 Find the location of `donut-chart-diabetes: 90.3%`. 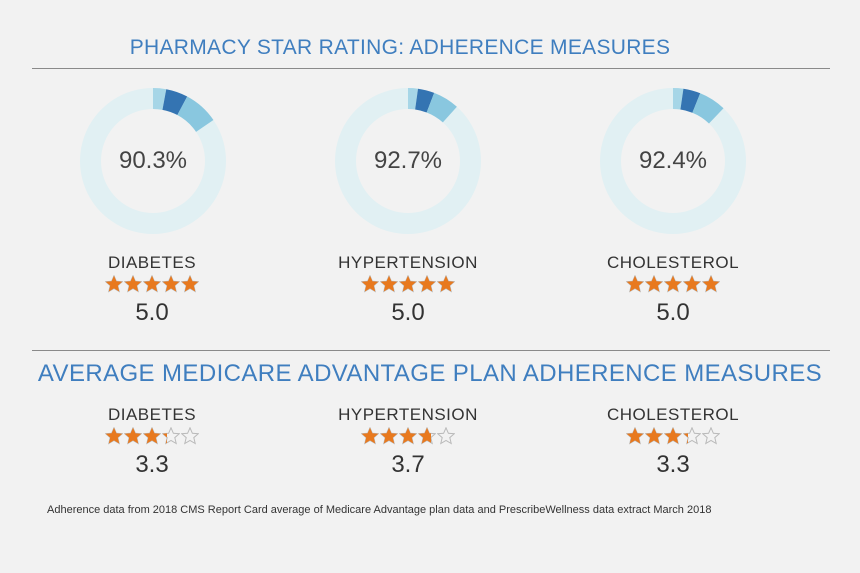

donut-chart-diabetes: 90.3% is located at coordinates (153, 161).